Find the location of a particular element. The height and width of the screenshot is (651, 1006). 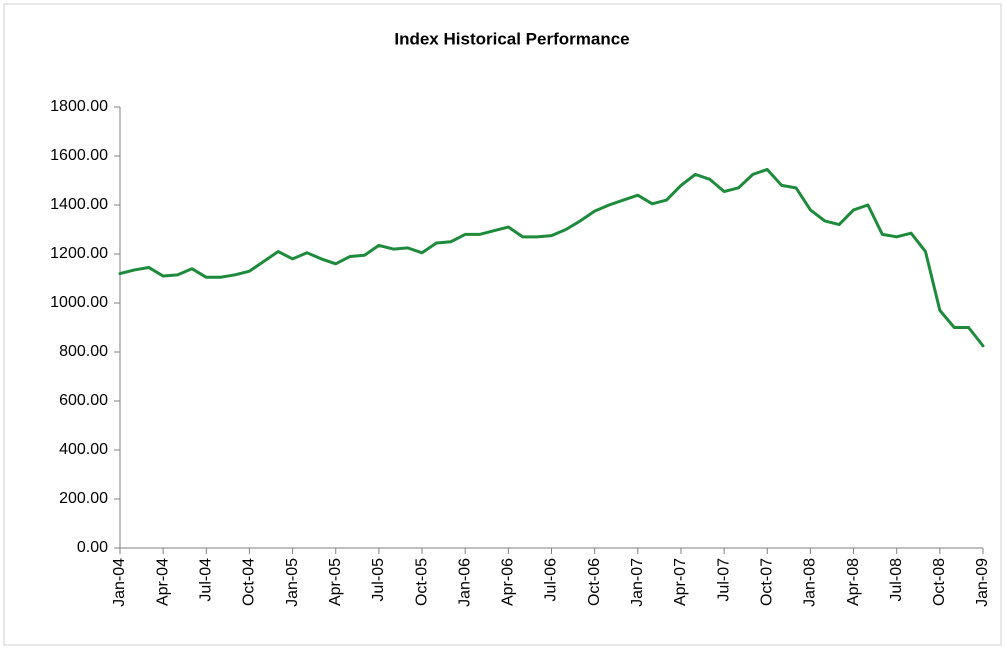

x-tick-label: Apr-07 is located at coordinates (680, 582).